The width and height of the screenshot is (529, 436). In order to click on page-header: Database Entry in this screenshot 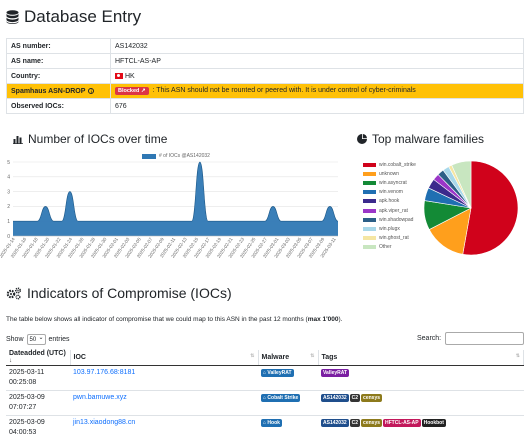, I will do `click(73, 17)`.